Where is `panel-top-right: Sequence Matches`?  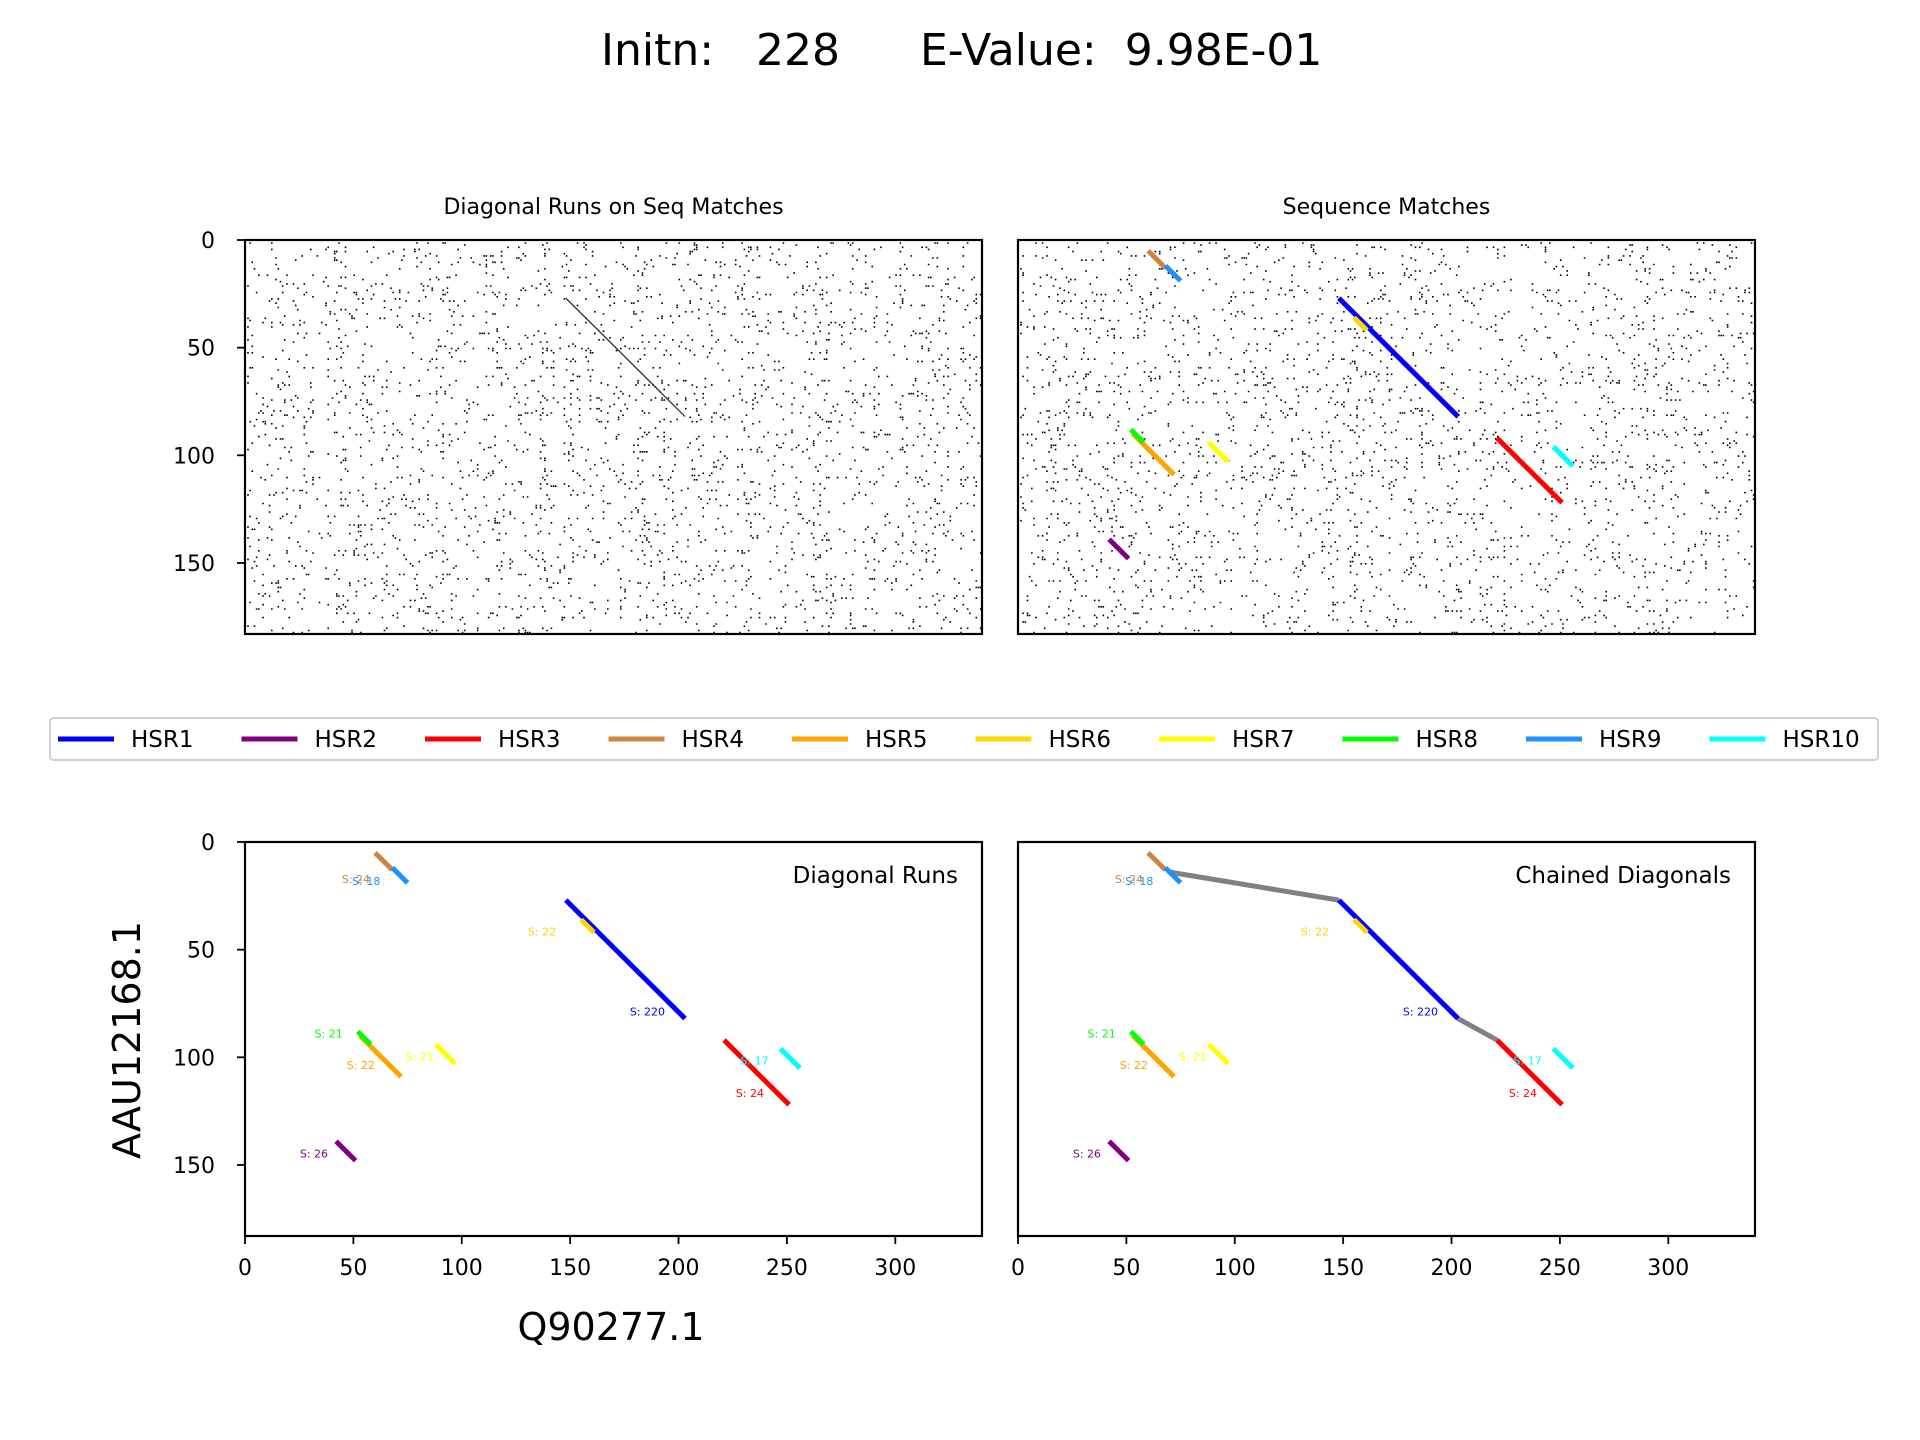 panel-top-right: Sequence Matches is located at coordinates (1386, 415).